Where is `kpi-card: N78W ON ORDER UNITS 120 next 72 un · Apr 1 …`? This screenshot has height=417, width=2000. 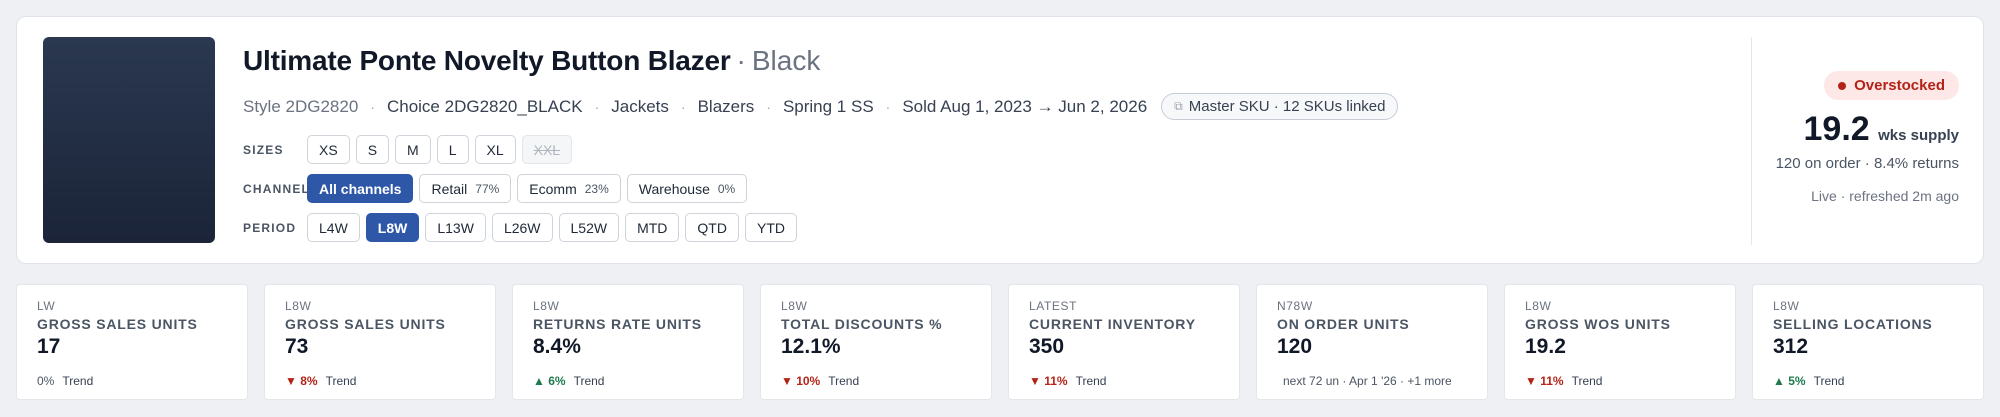
kpi-card: N78W ON ORDER UNITS 120 next 72 un · Apr 1 … is located at coordinates (1372, 342).